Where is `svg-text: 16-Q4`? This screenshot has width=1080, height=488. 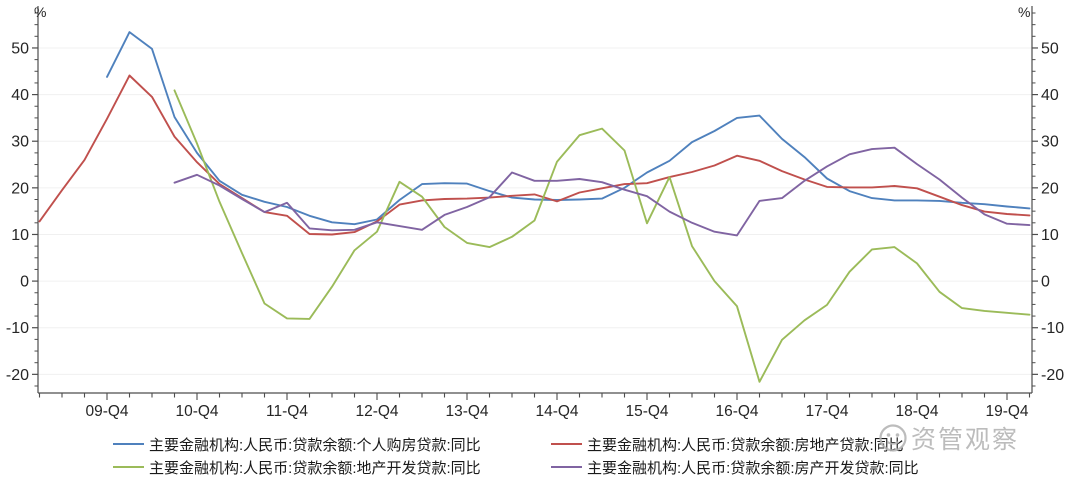 svg-text: 16-Q4 is located at coordinates (736, 411).